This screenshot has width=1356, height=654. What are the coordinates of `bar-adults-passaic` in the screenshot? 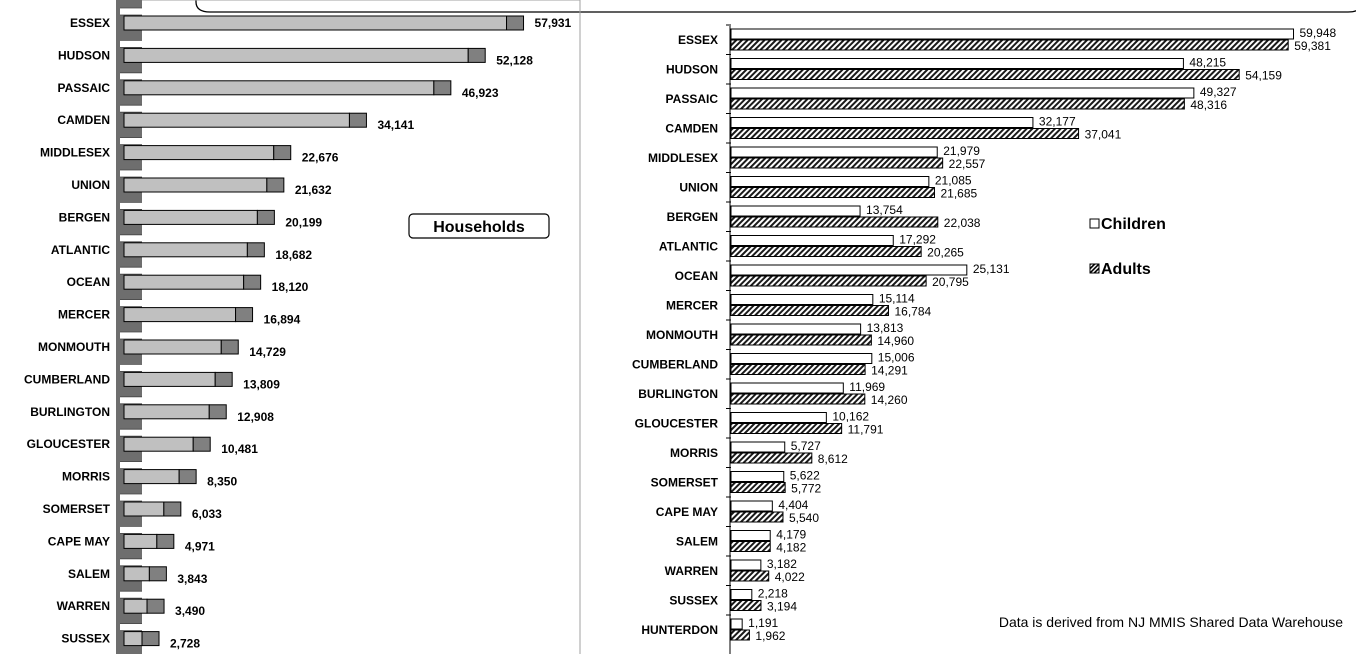 It's located at (957, 104).